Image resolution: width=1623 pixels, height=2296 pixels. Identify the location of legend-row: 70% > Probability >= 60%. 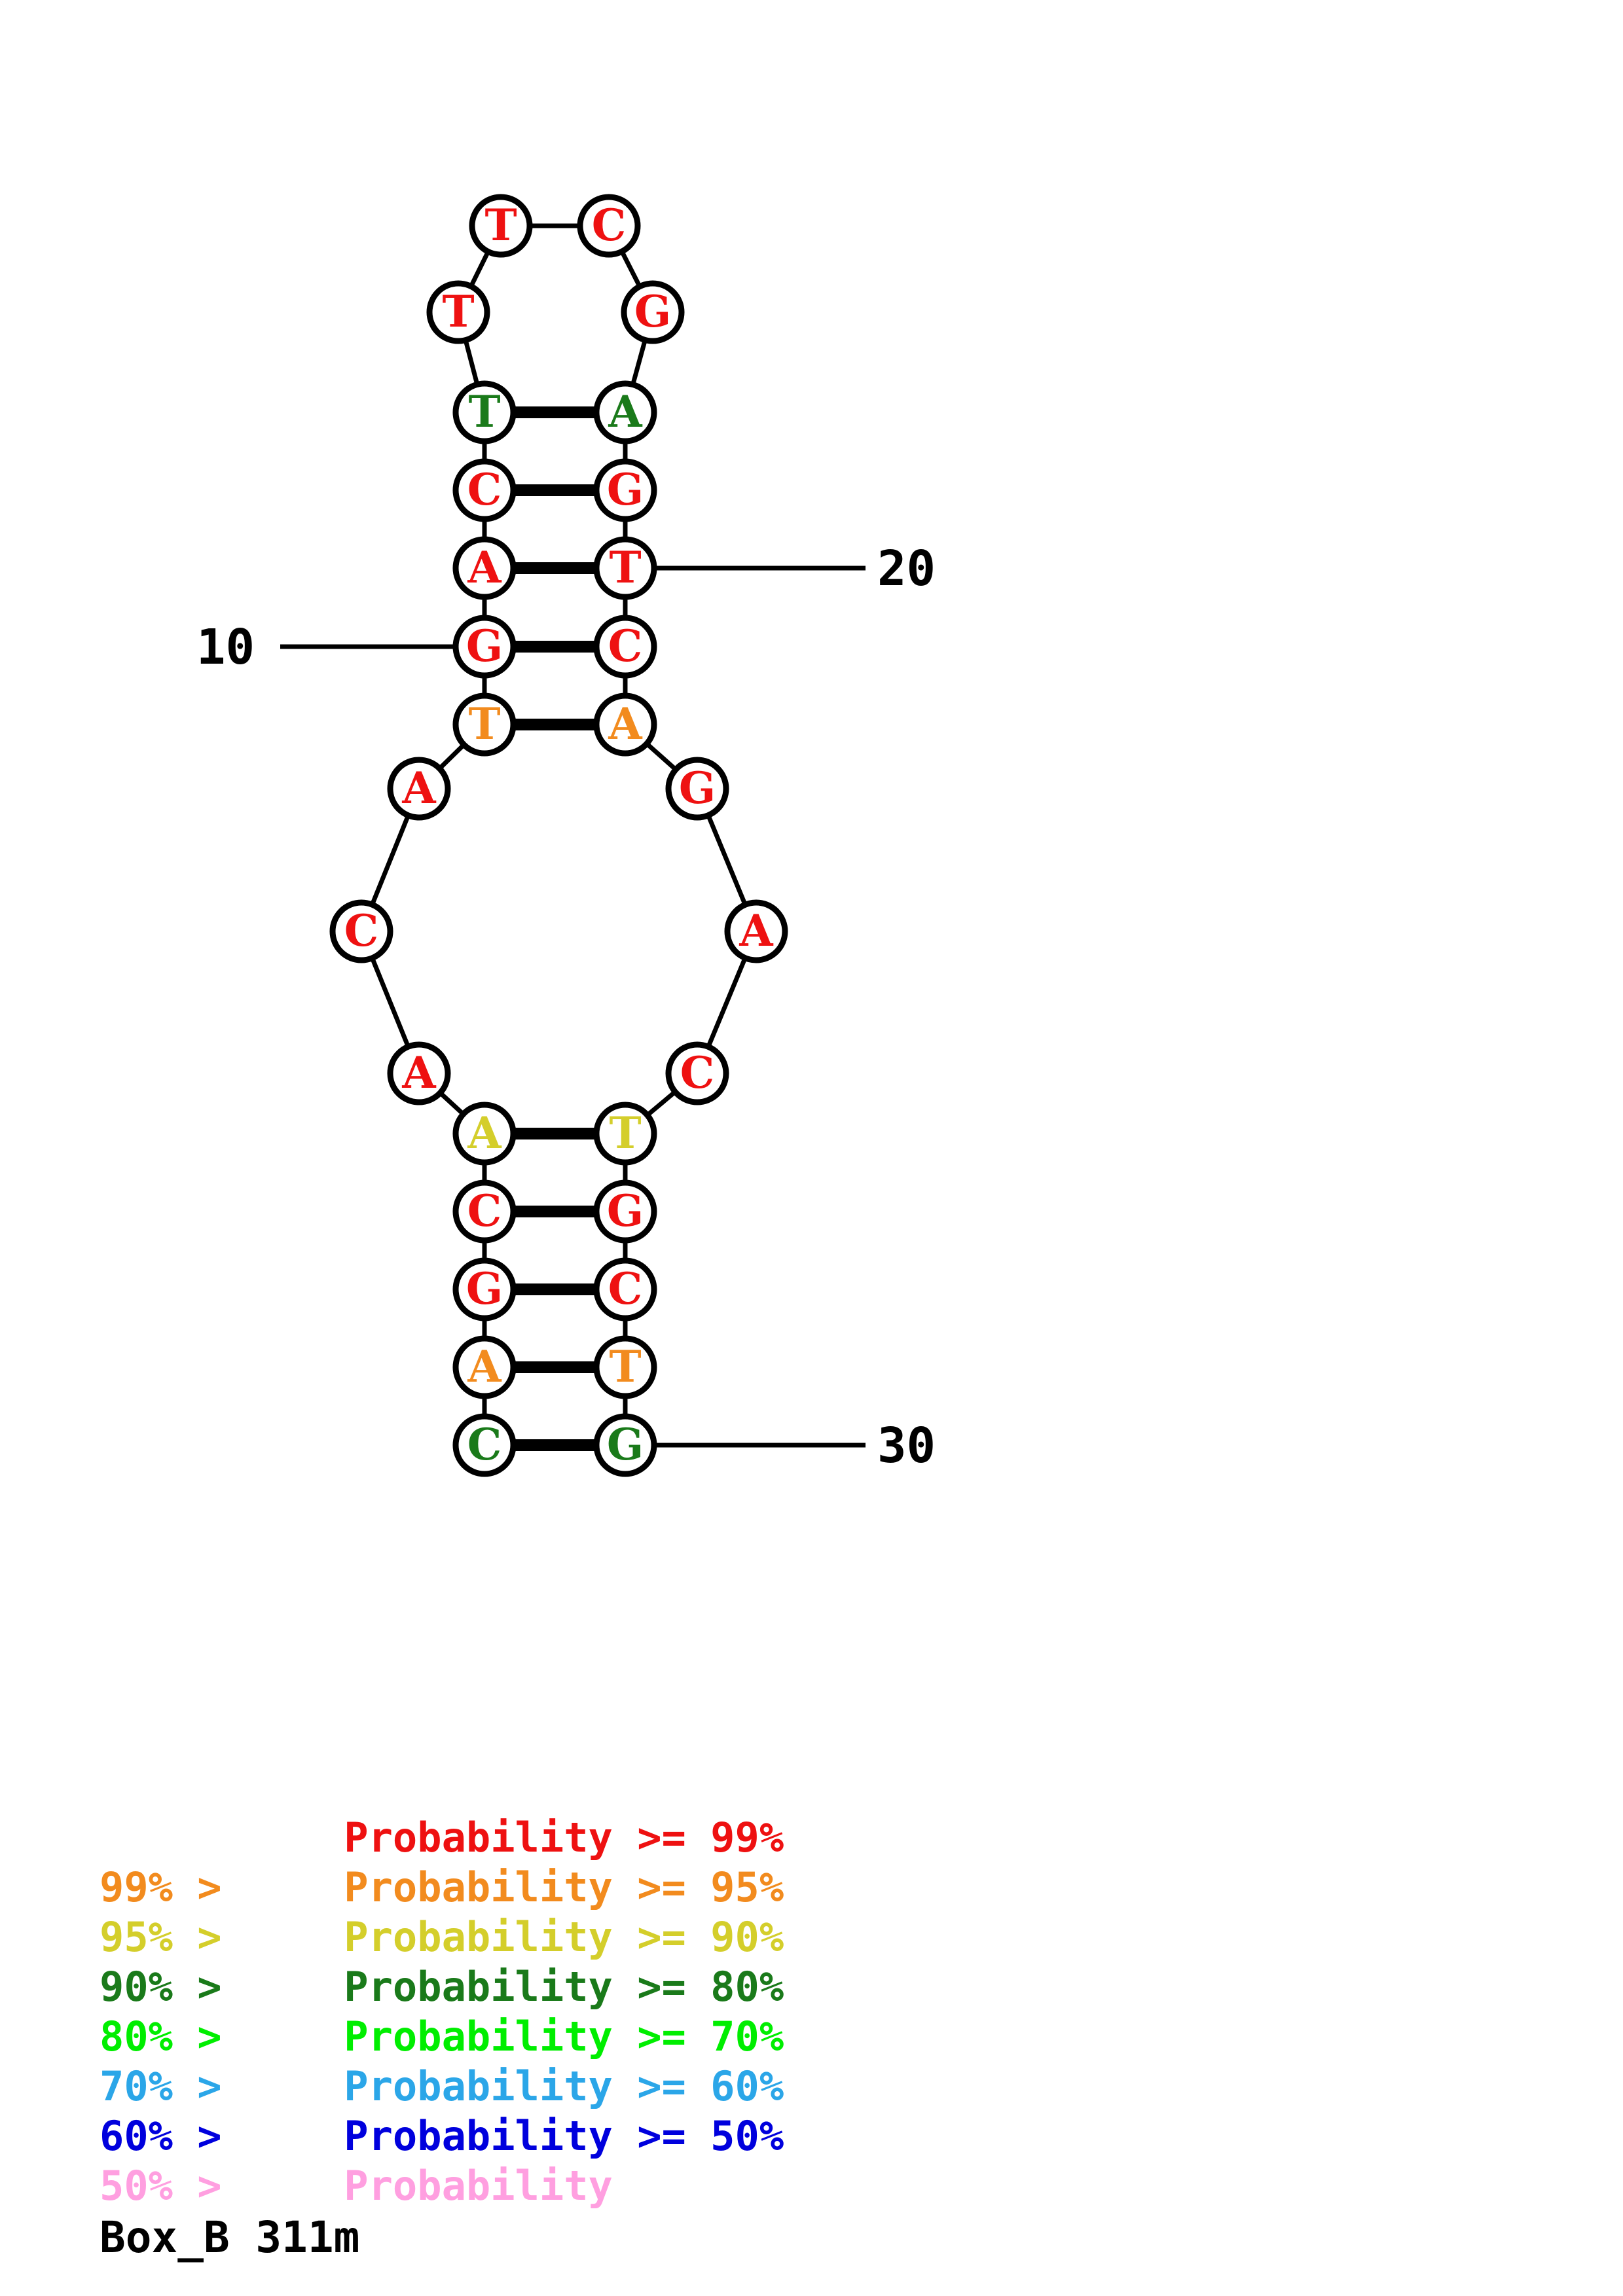
(442, 2086).